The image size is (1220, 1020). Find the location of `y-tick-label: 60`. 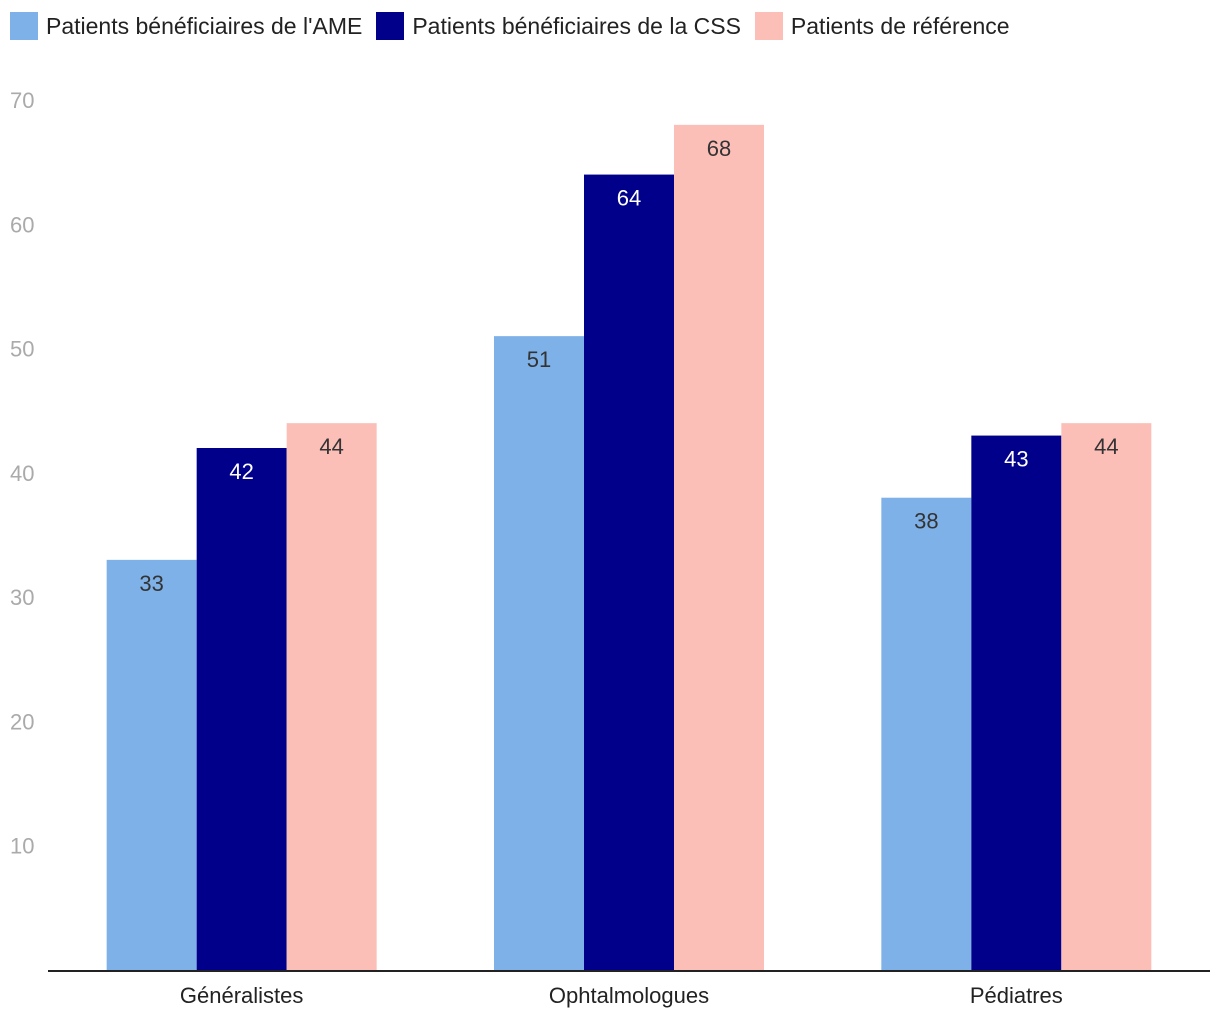

y-tick-label: 60 is located at coordinates (22, 224).